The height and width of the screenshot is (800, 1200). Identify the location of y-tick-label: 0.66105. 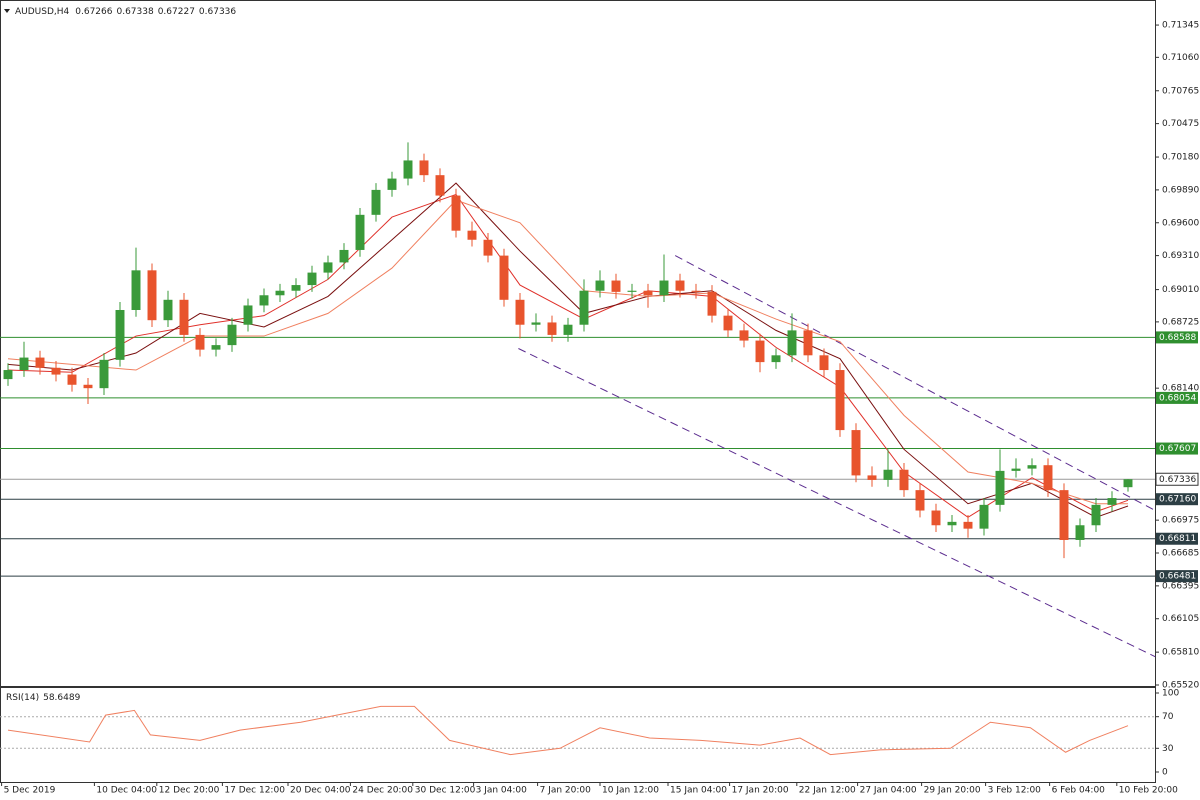
(1180, 619).